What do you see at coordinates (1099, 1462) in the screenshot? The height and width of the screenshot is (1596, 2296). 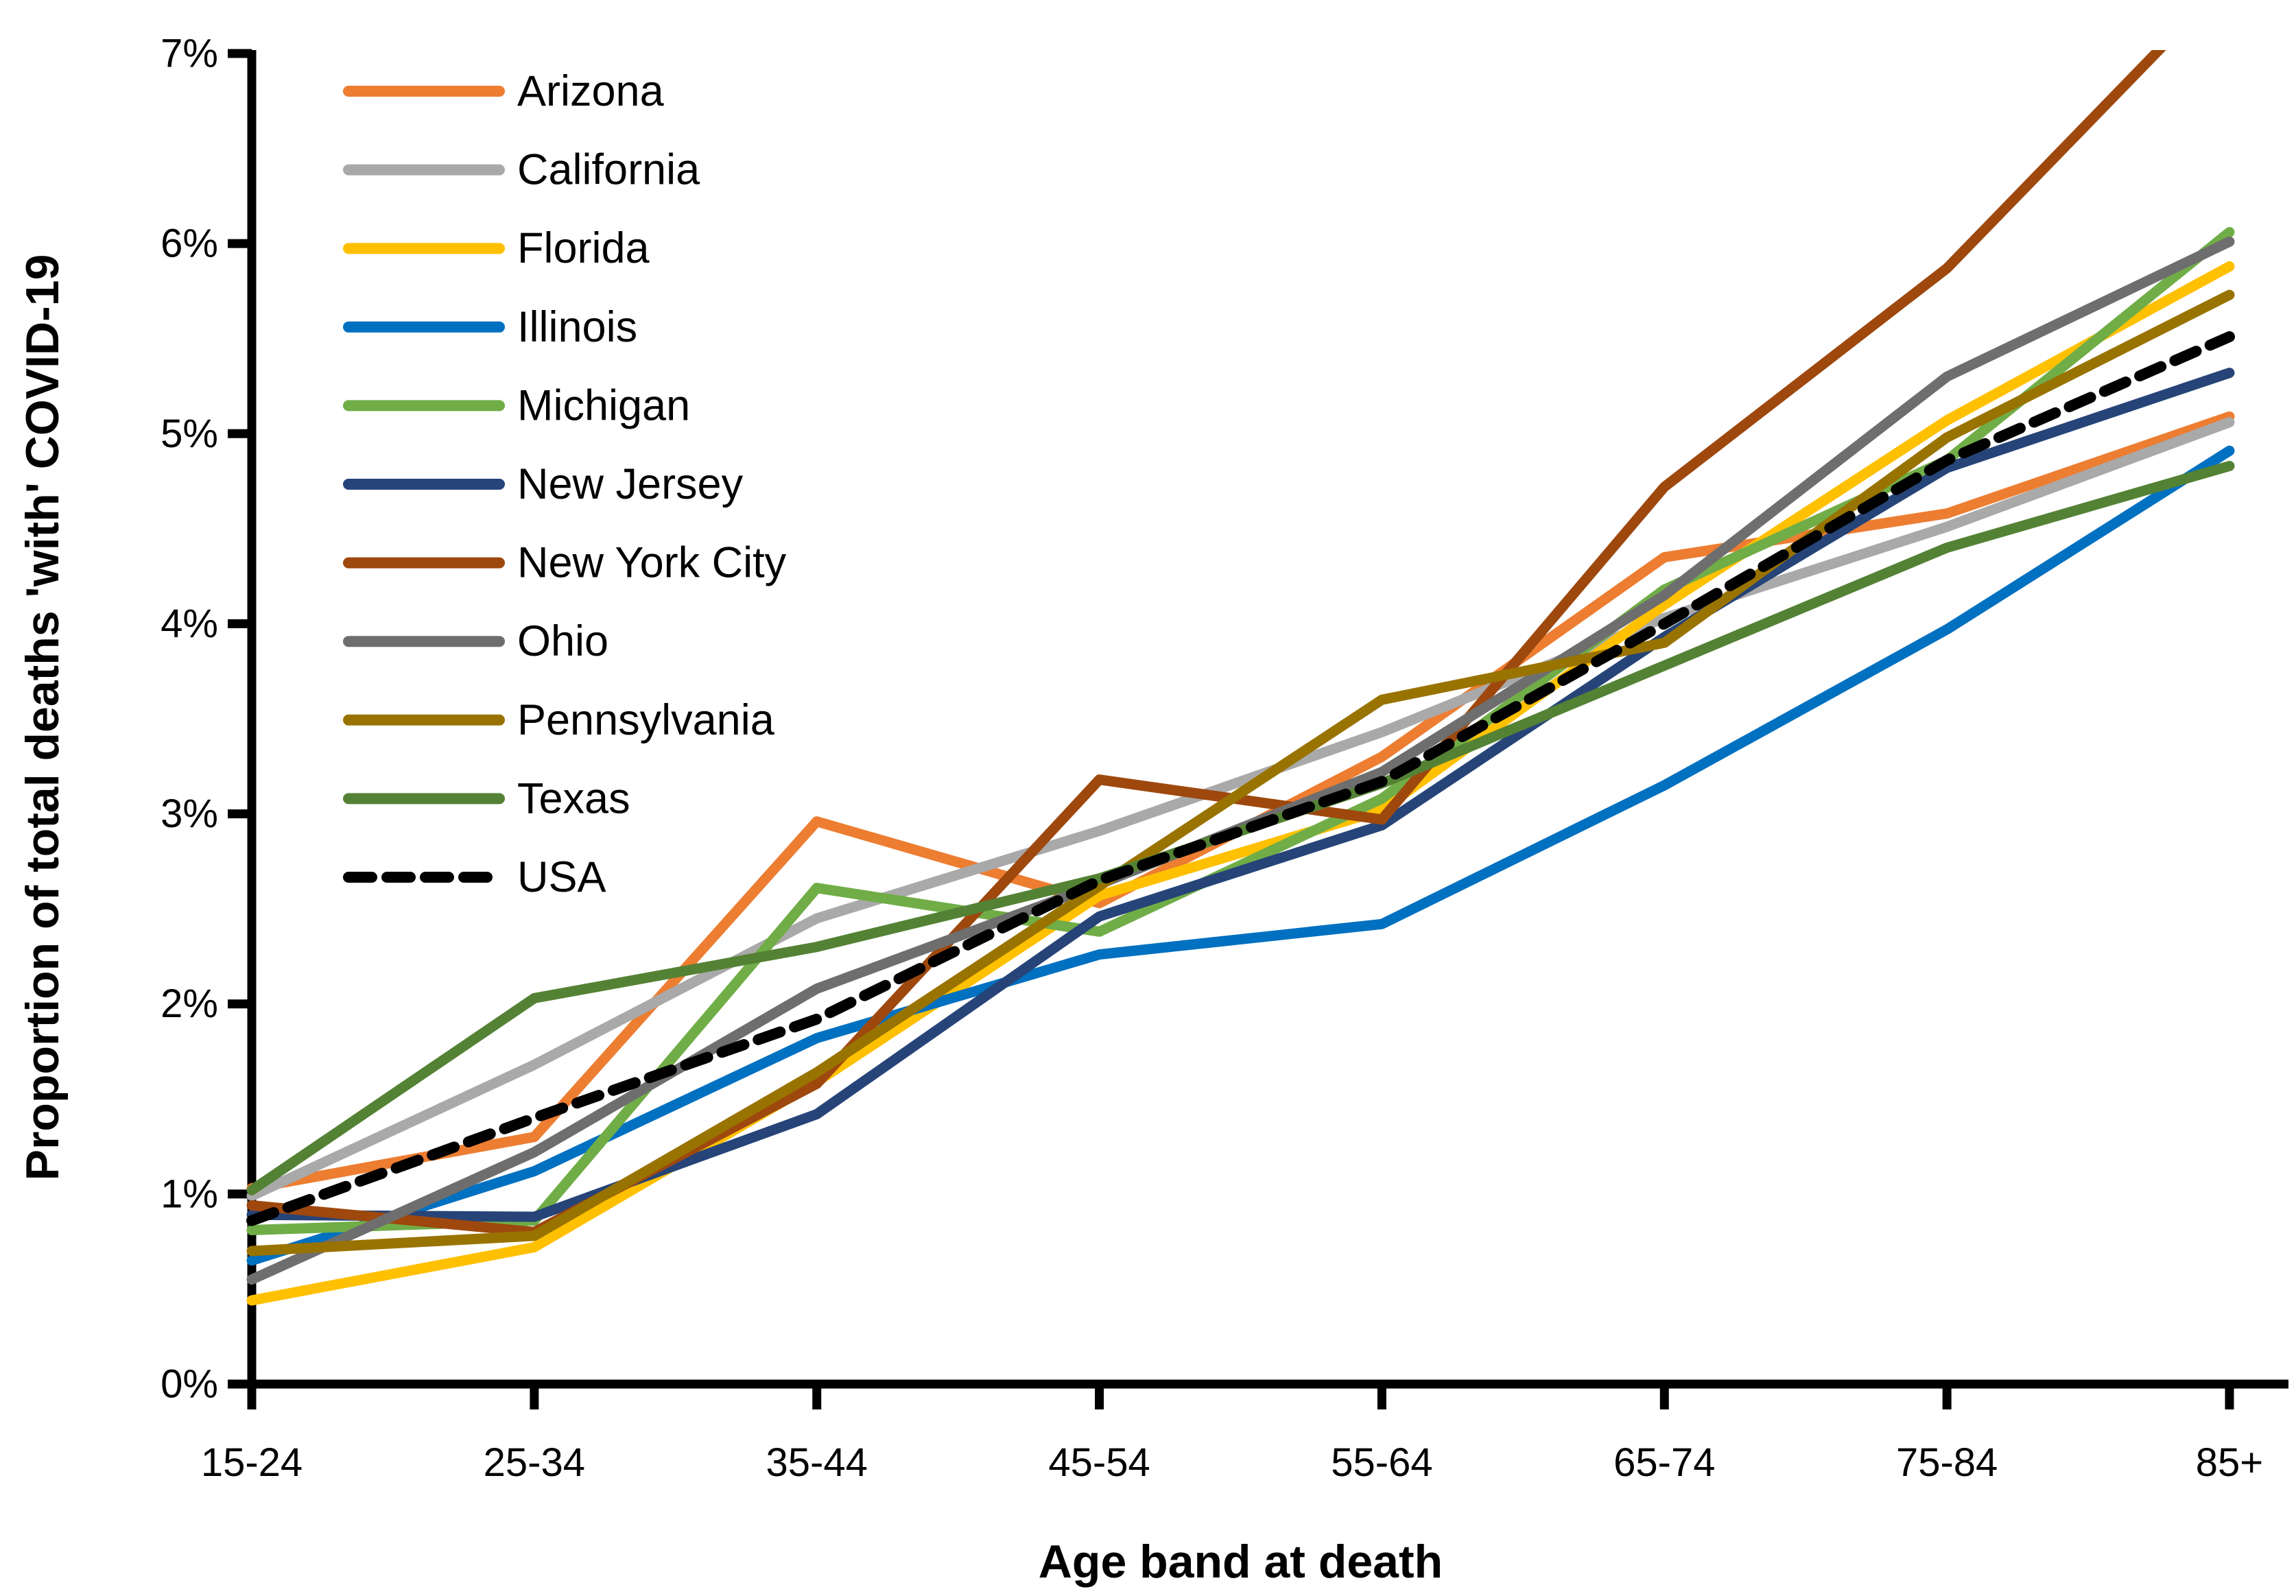 I see `x-tick-label: 45-54` at bounding box center [1099, 1462].